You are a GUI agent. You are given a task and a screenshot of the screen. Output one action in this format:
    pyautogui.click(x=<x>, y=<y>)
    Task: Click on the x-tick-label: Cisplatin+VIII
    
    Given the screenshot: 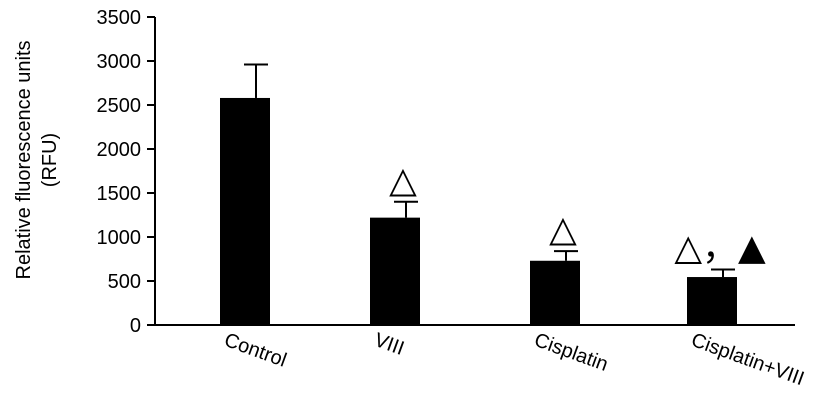 What is the action you would take?
    pyautogui.click(x=747, y=359)
    